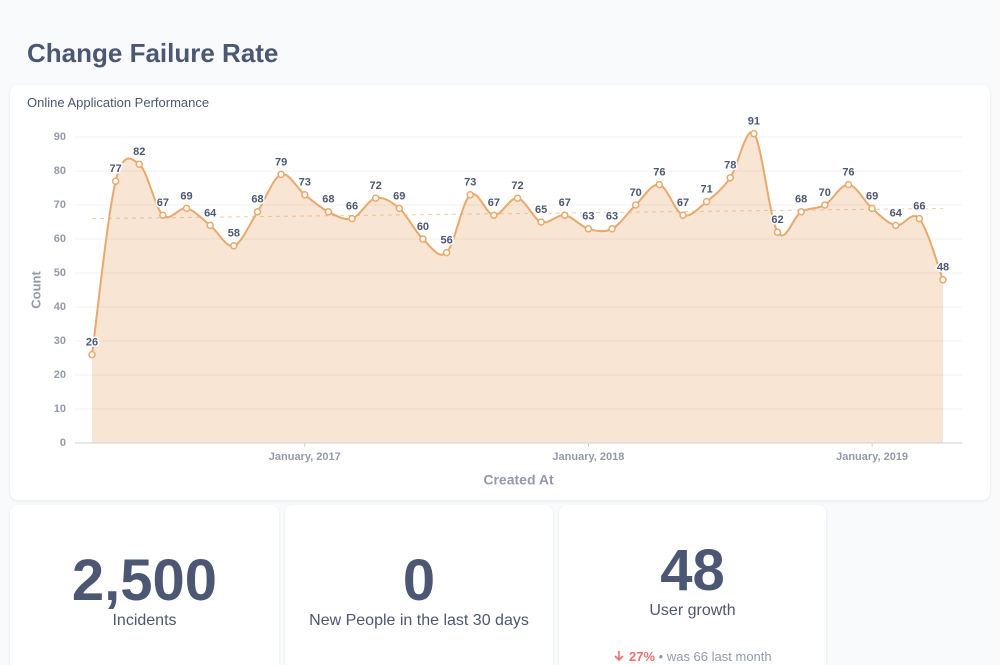 The width and height of the screenshot is (1000, 665). I want to click on x-tick-label: January, 2017, so click(305, 457).